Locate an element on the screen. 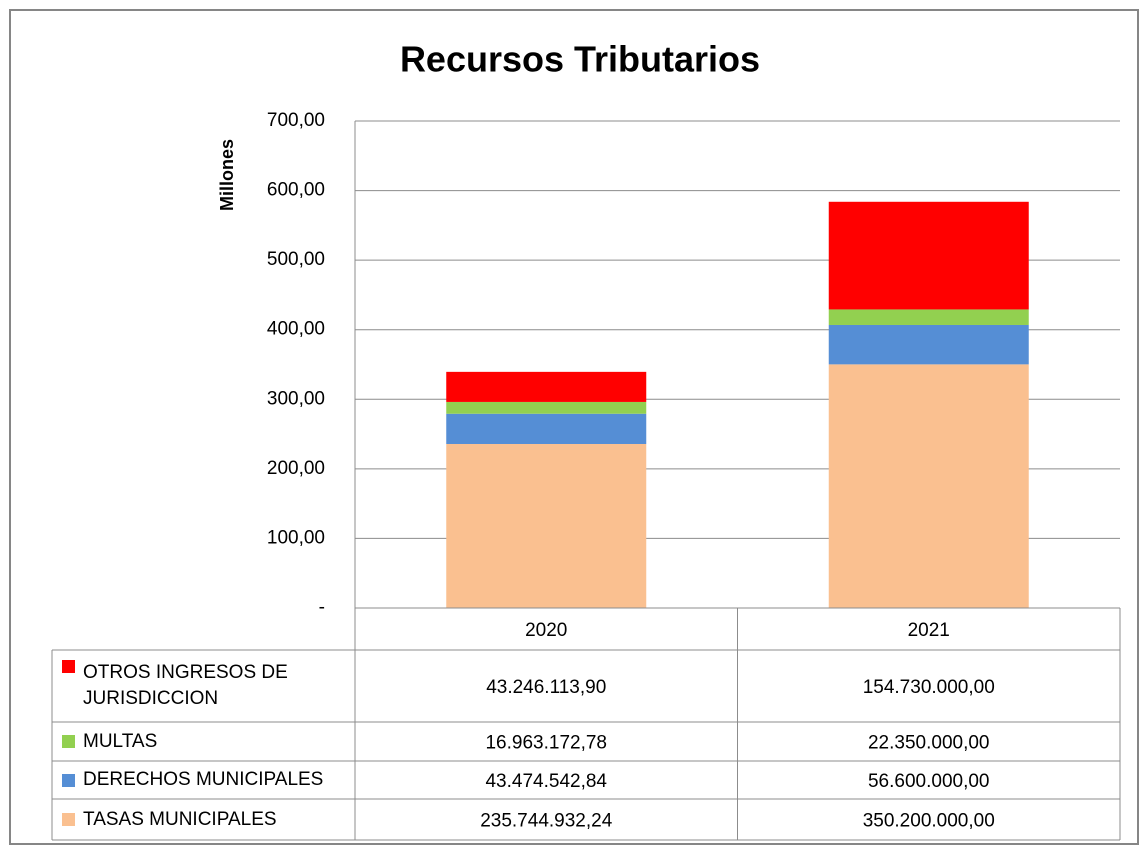  y-tick-label: 100,00 is located at coordinates (296, 537).